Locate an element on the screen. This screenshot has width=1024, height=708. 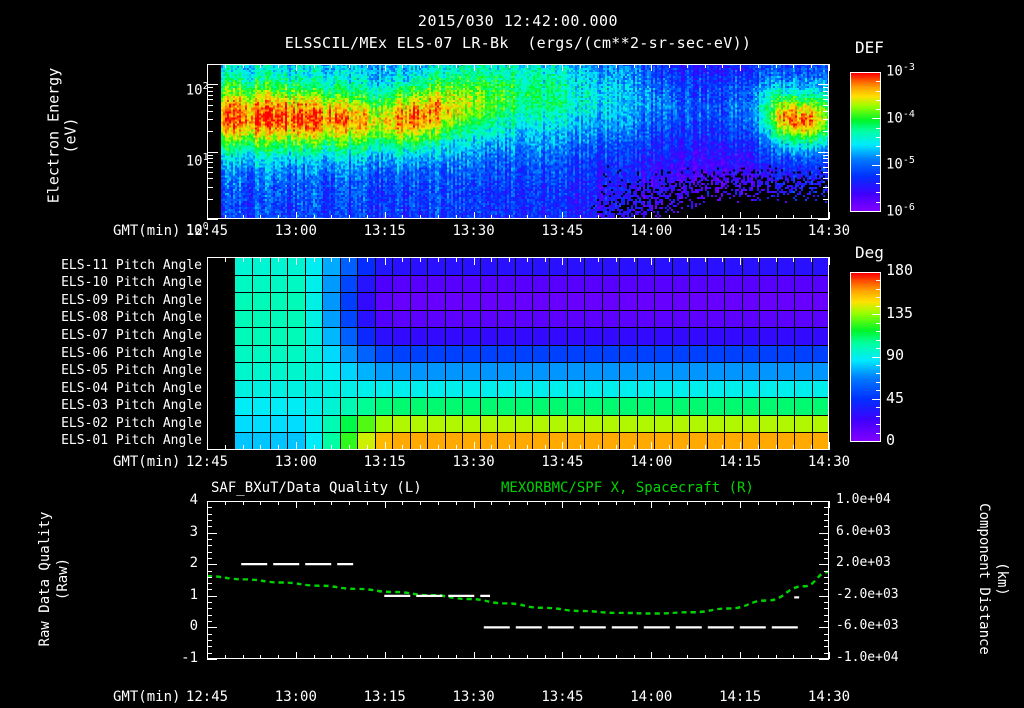
colorbar-label-exponent: -4 is located at coordinates (908, 114).